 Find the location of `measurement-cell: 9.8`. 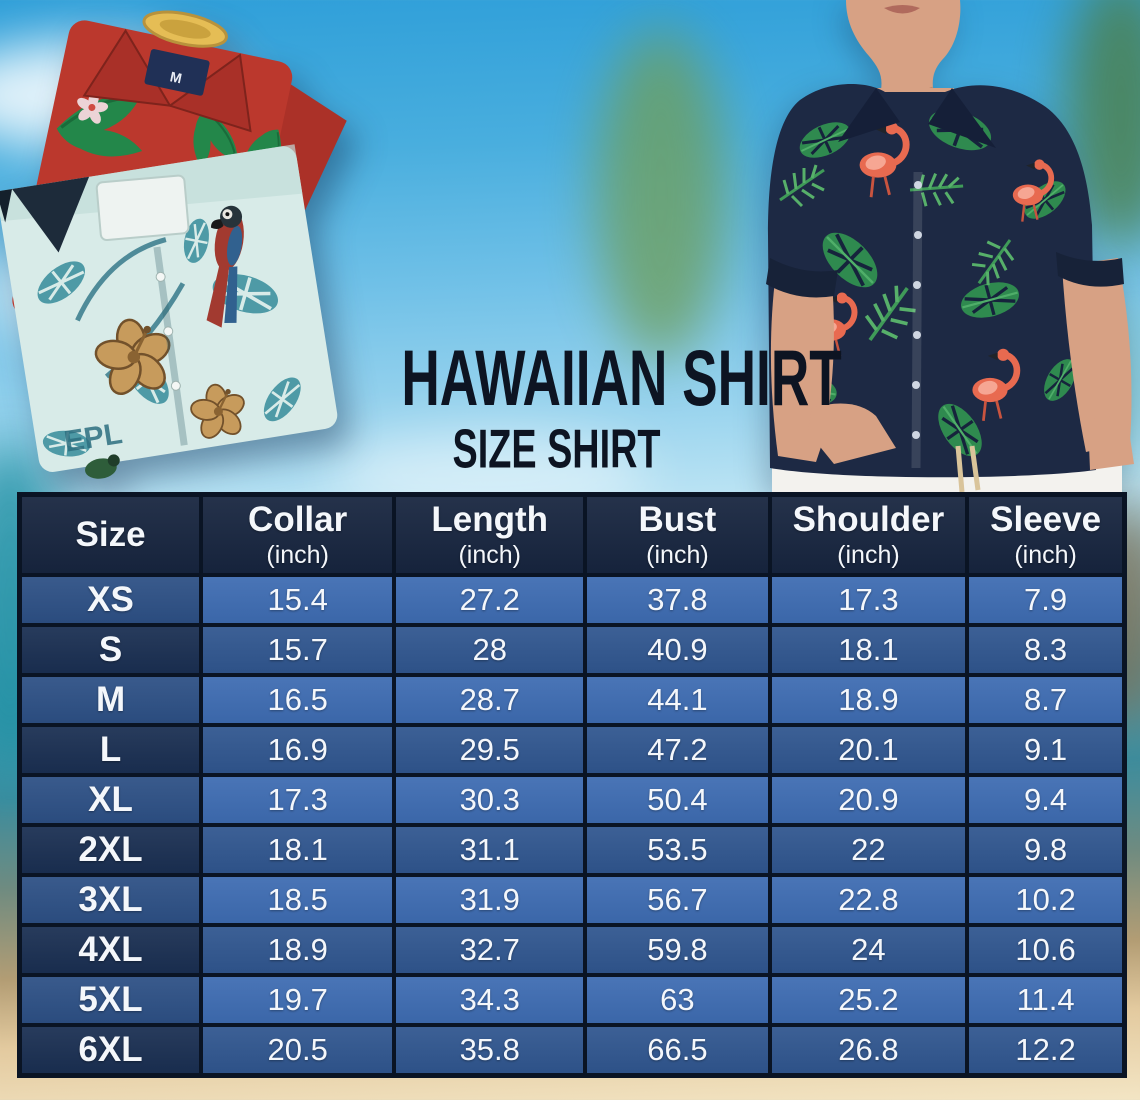

measurement-cell: 9.8 is located at coordinates (1045, 850).